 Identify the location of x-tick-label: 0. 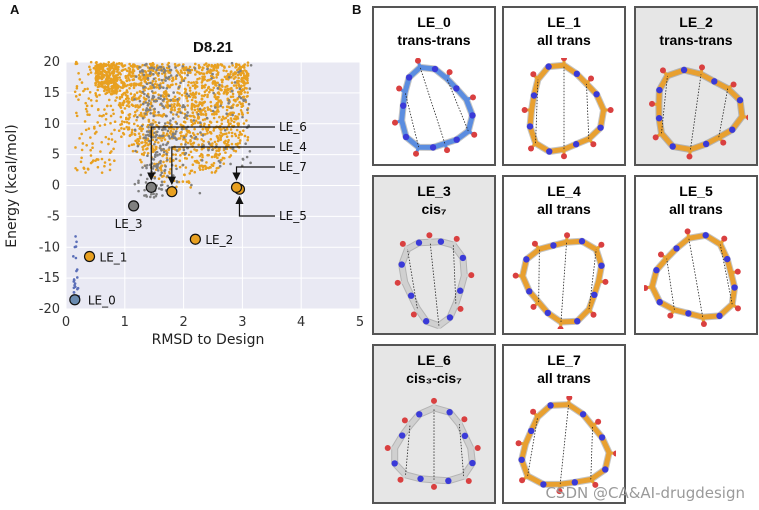
(66, 322).